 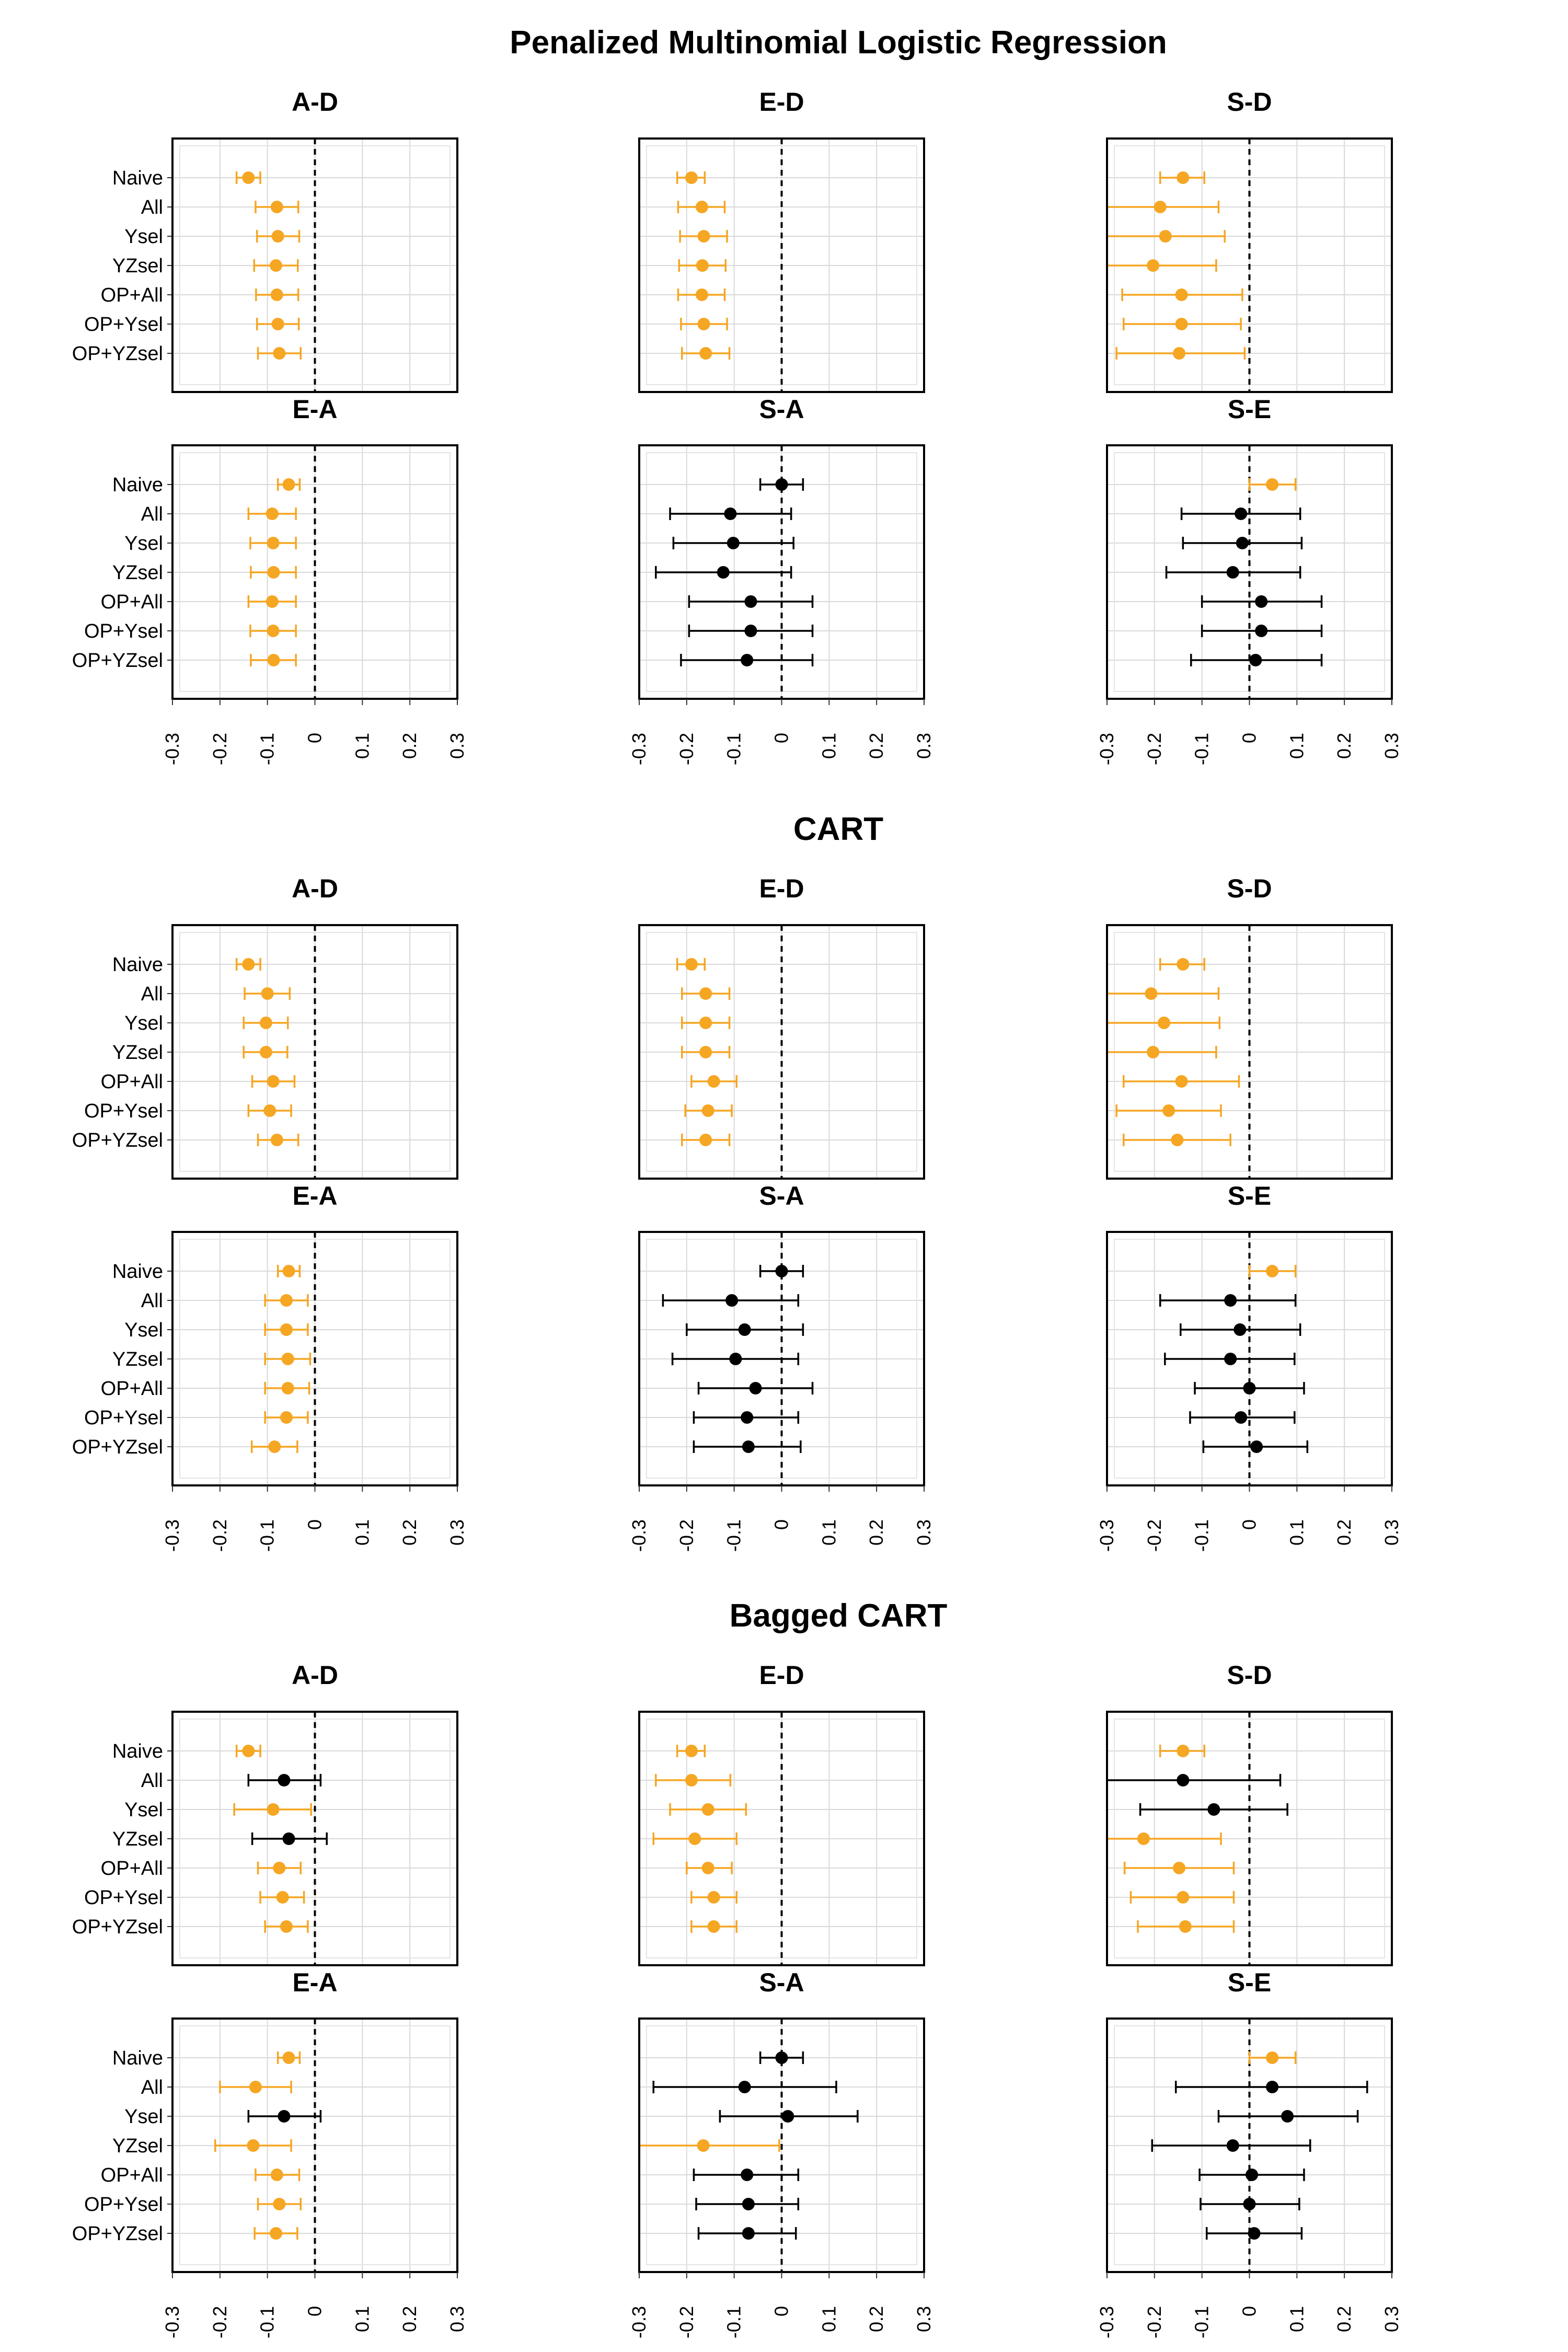 I want to click on panel-title: S-A, so click(x=781, y=409).